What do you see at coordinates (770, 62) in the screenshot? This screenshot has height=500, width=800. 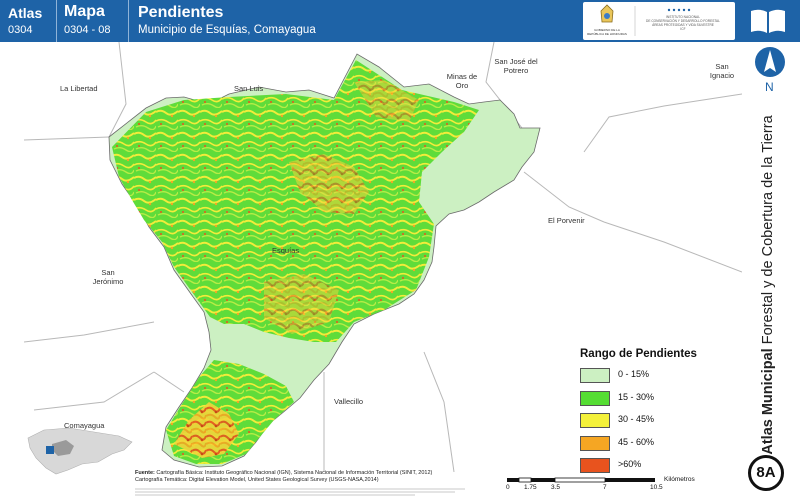 I see `north-arrow-icon` at bounding box center [770, 62].